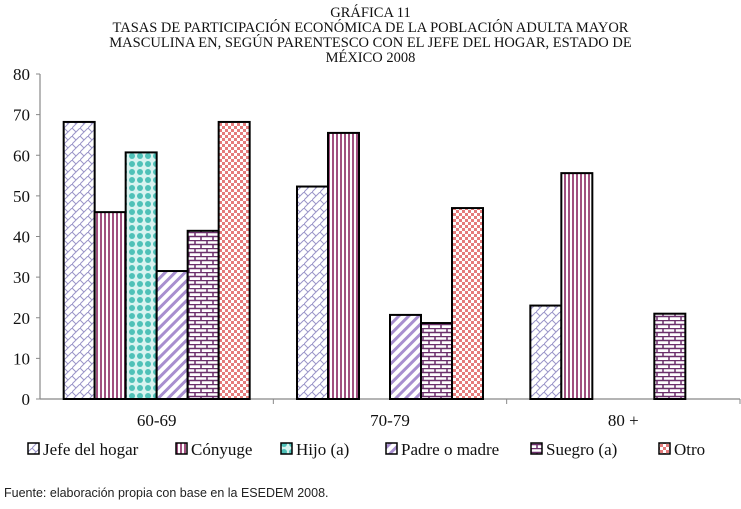 This screenshot has height=509, width=741. Describe the element at coordinates (581, 449) in the screenshot. I see `legend-label: Suegro (a)` at that location.